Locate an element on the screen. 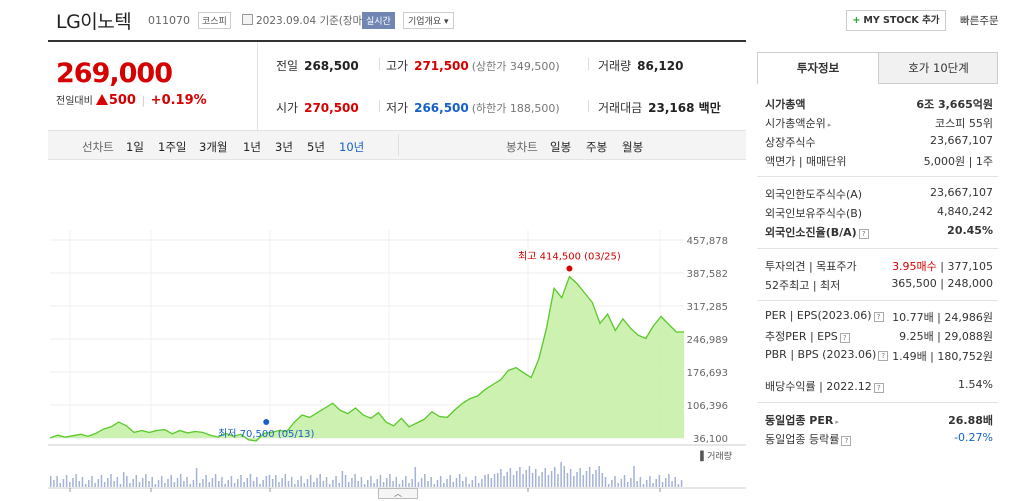 Image resolution: width=1032 pixels, height=501 pixels. company-overview-dropdown: 기업개요 ▾ is located at coordinates (428, 20).